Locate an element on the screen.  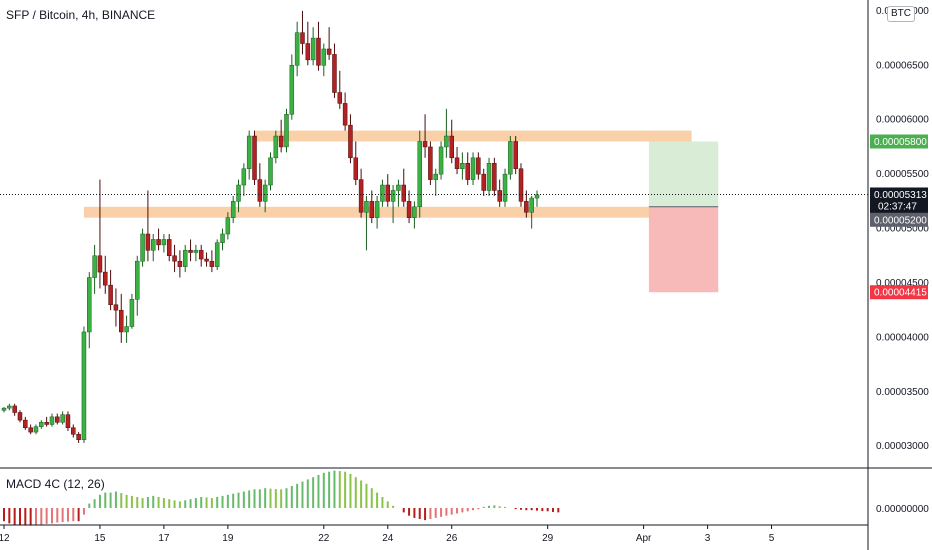
time-tick-label: 29 is located at coordinates (548, 538).